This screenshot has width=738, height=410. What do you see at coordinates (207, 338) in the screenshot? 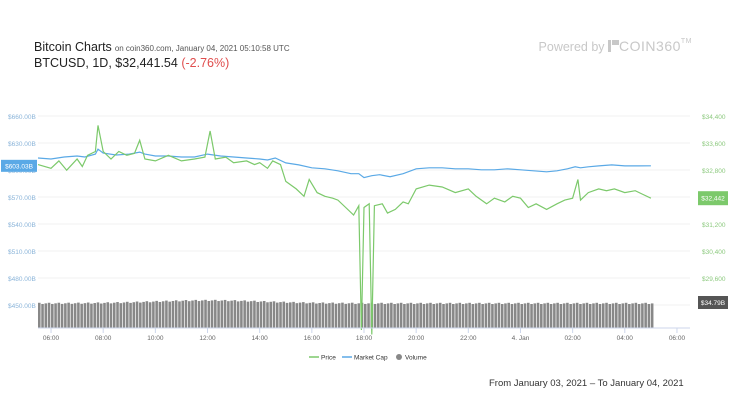
I see `x-axis-tick-label: 12:00` at bounding box center [207, 338].